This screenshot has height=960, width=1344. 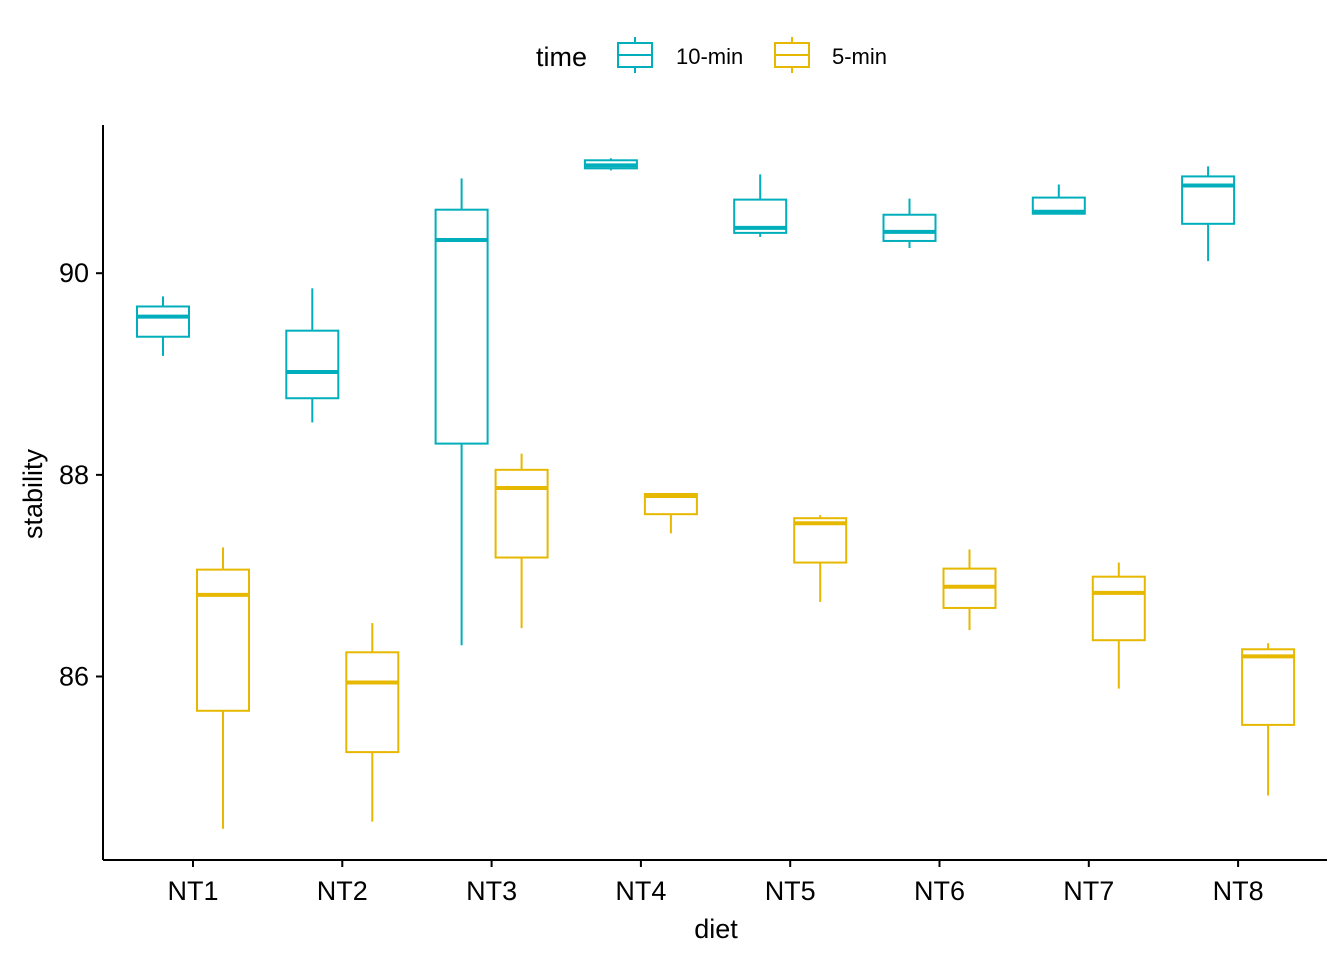 I want to click on legend-title: time, so click(x=561, y=57).